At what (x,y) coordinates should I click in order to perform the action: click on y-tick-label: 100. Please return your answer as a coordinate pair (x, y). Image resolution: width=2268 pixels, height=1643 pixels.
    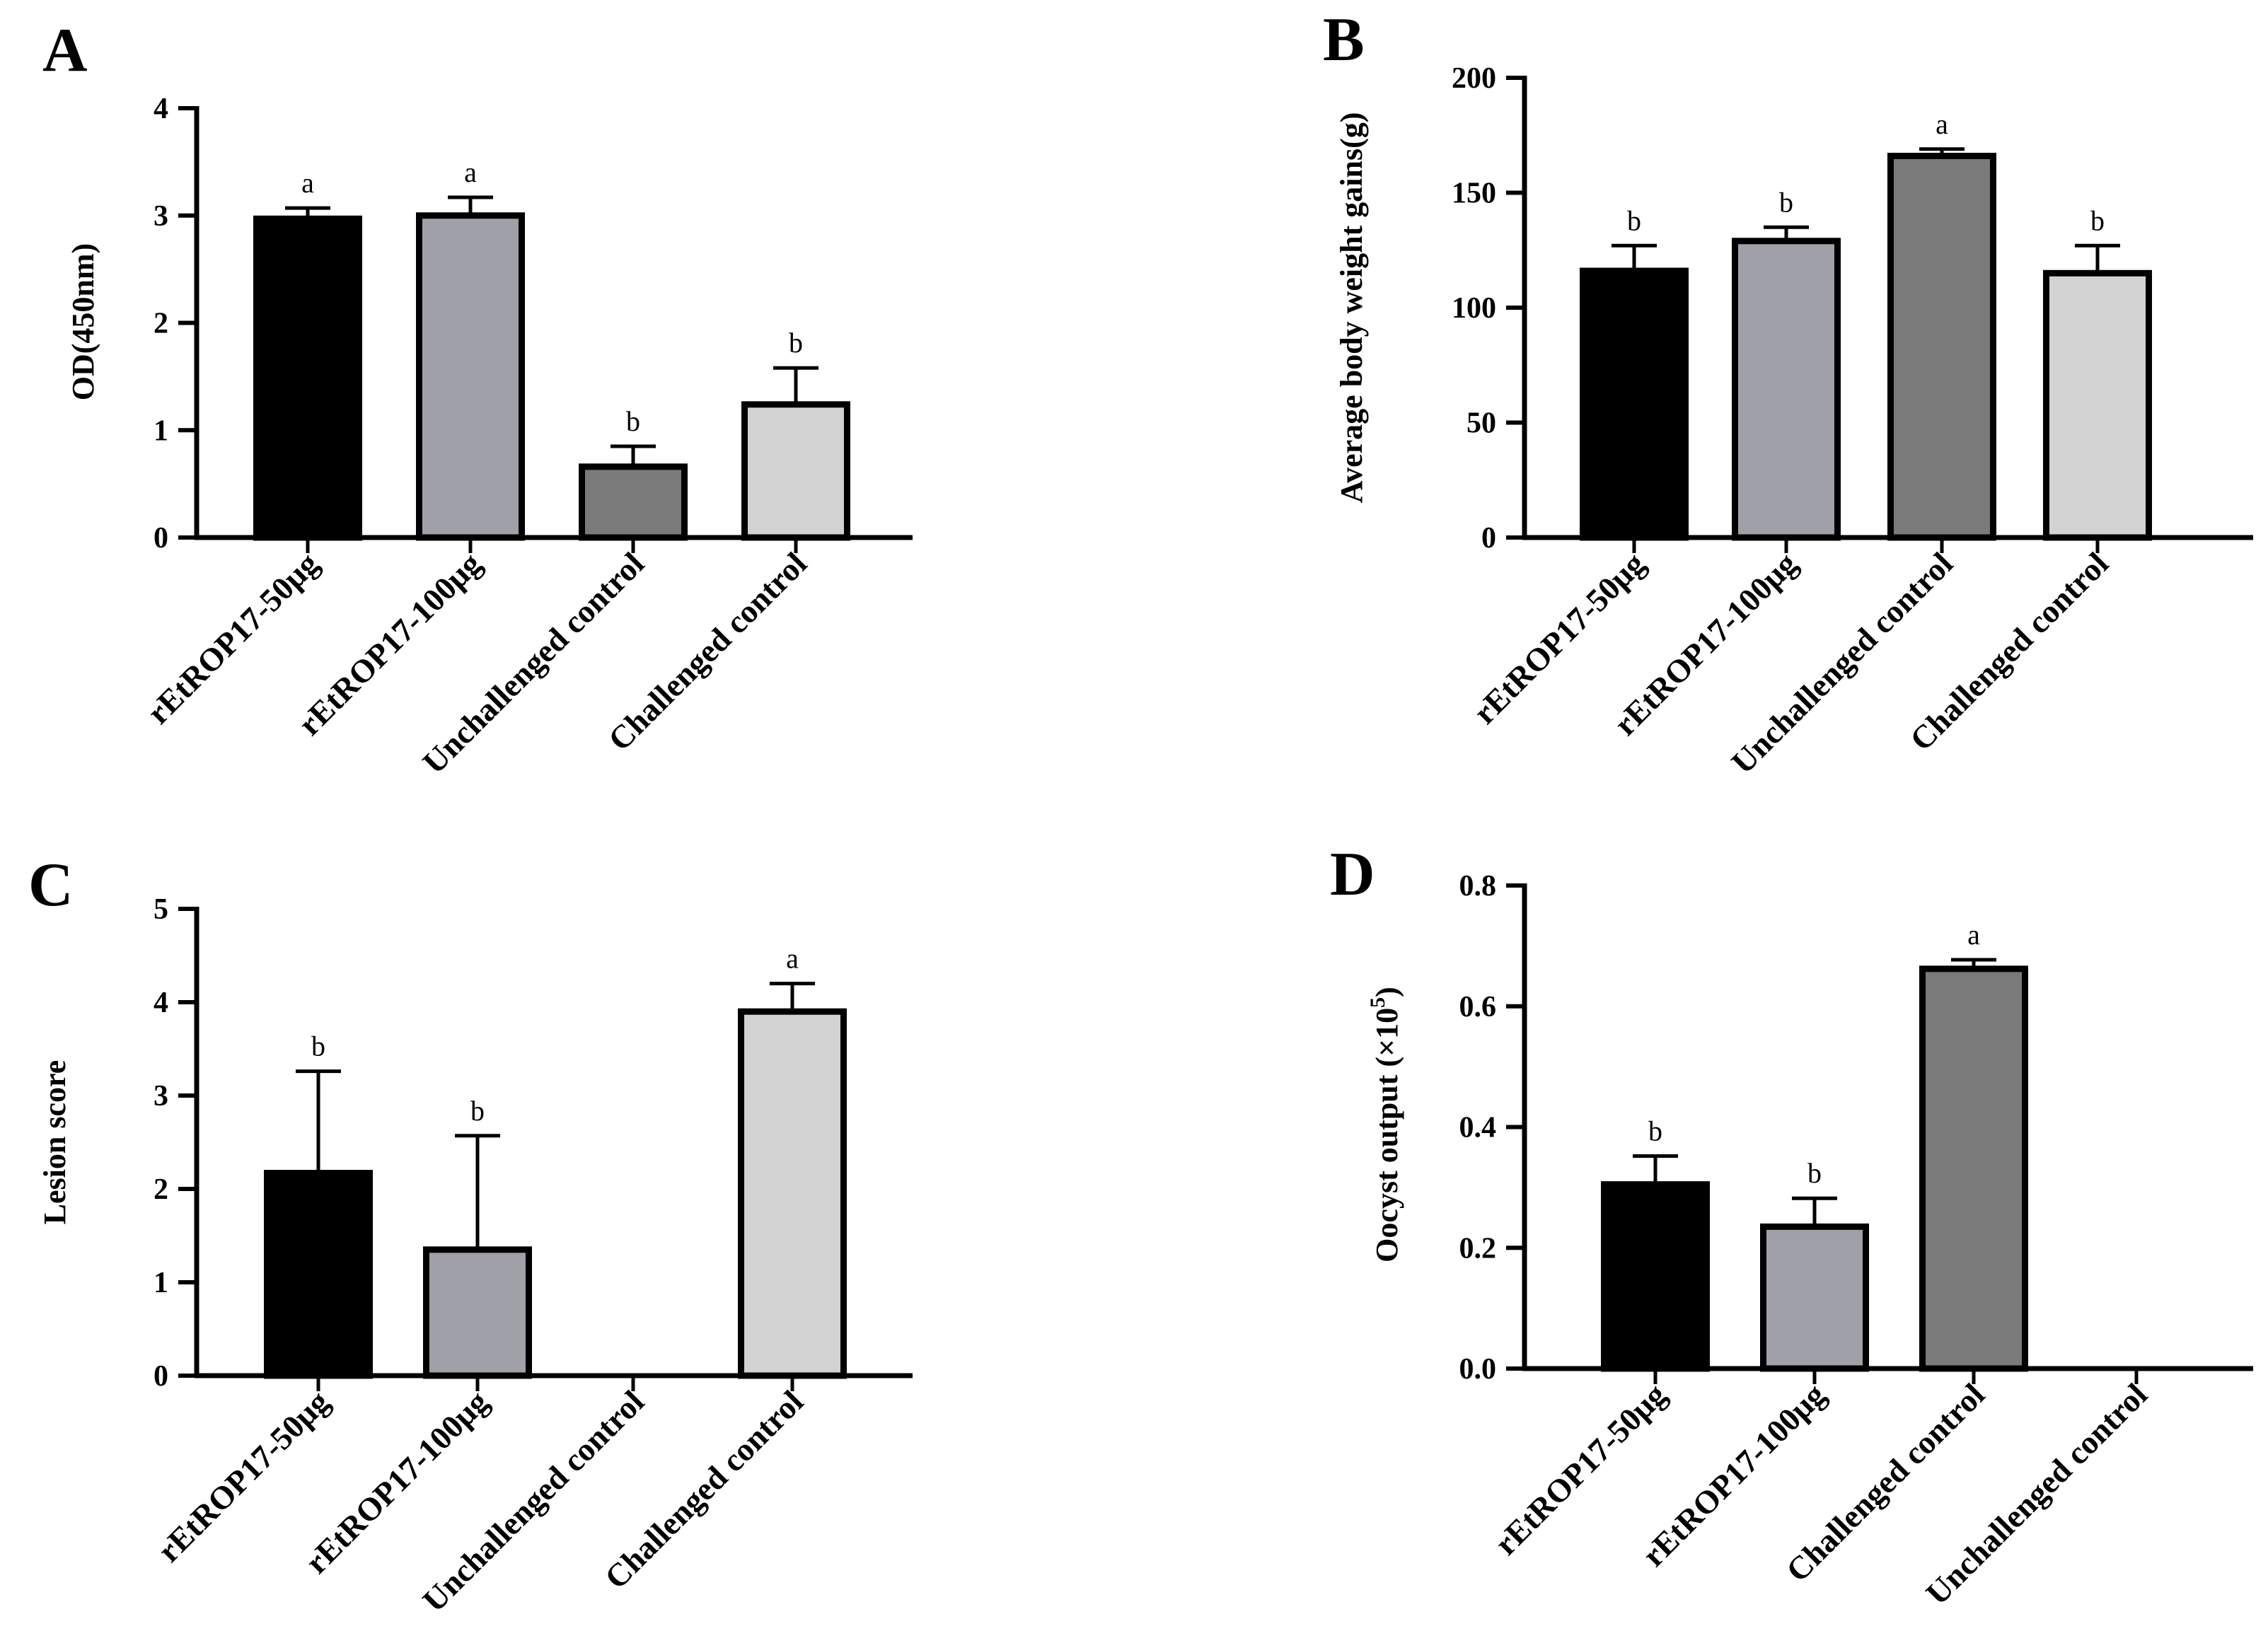
    Looking at the image, I should click on (1474, 308).